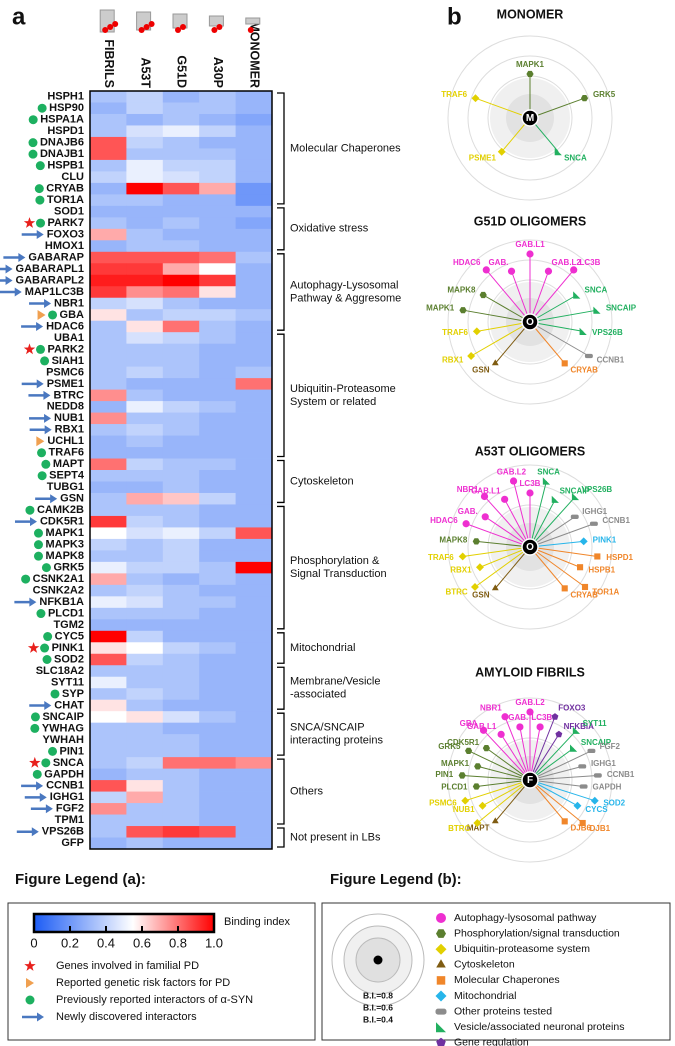 The height and width of the screenshot is (1046, 675). What do you see at coordinates (483, 158) in the screenshot?
I see `node-label: PSME1` at bounding box center [483, 158].